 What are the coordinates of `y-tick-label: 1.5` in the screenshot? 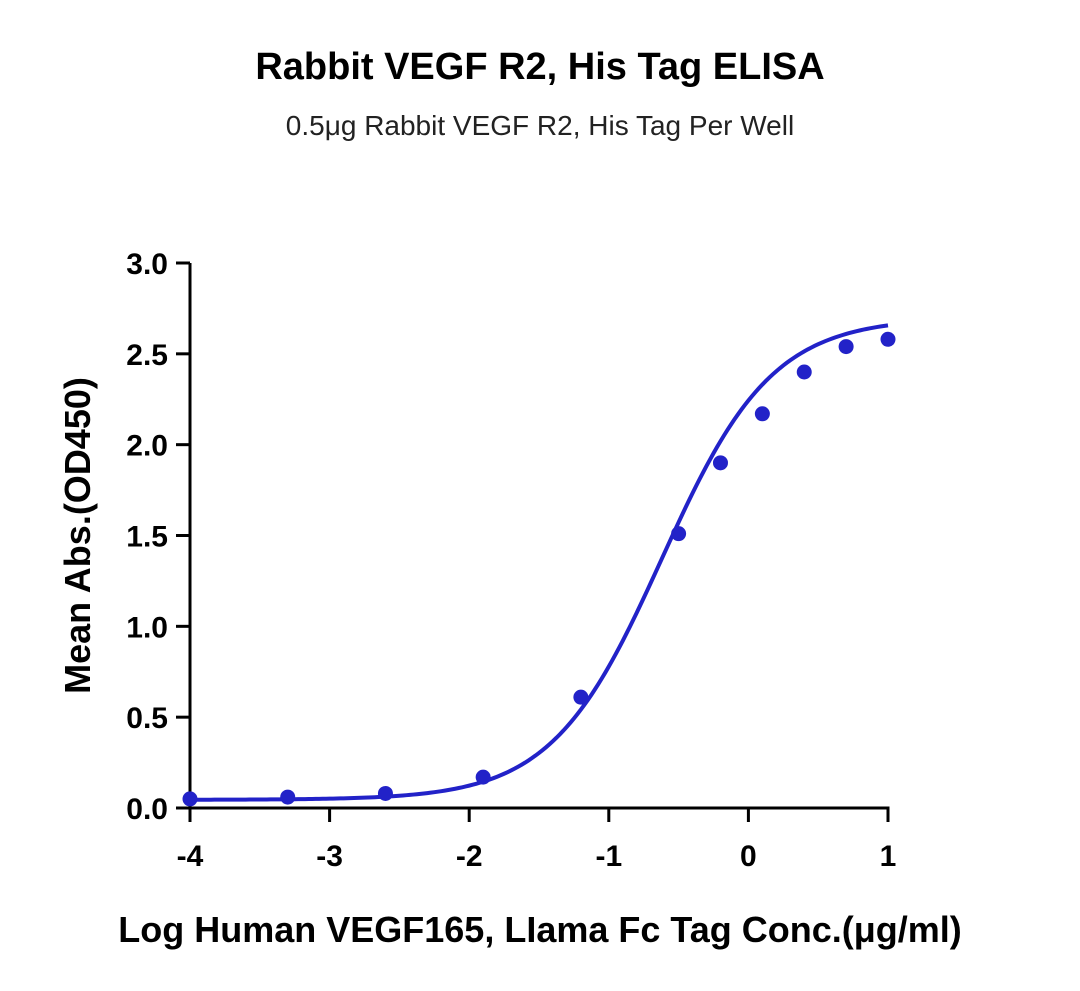 It's located at (147, 537).